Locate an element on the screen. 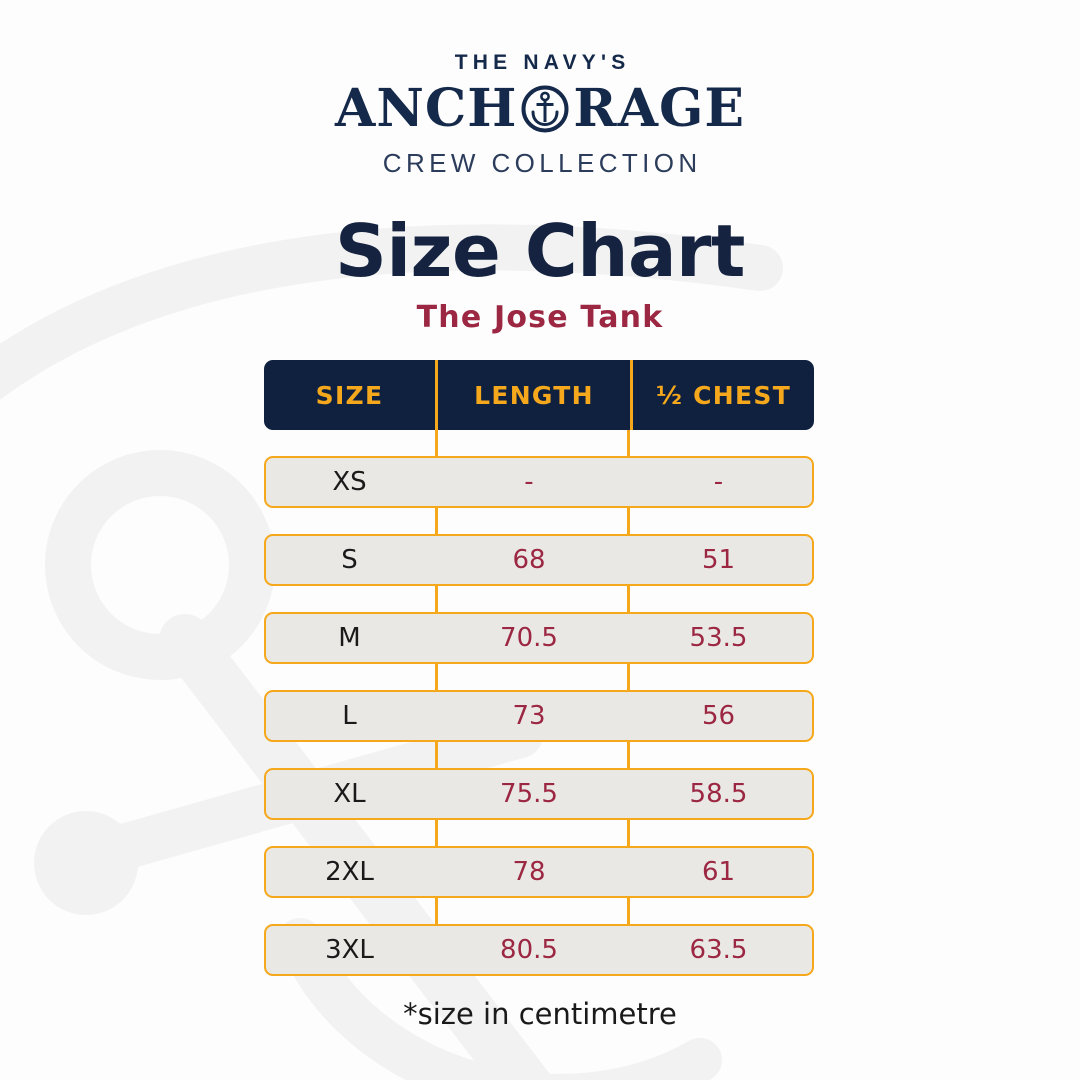 The width and height of the screenshot is (1080, 1080). row-length: 75.5 is located at coordinates (529, 794).